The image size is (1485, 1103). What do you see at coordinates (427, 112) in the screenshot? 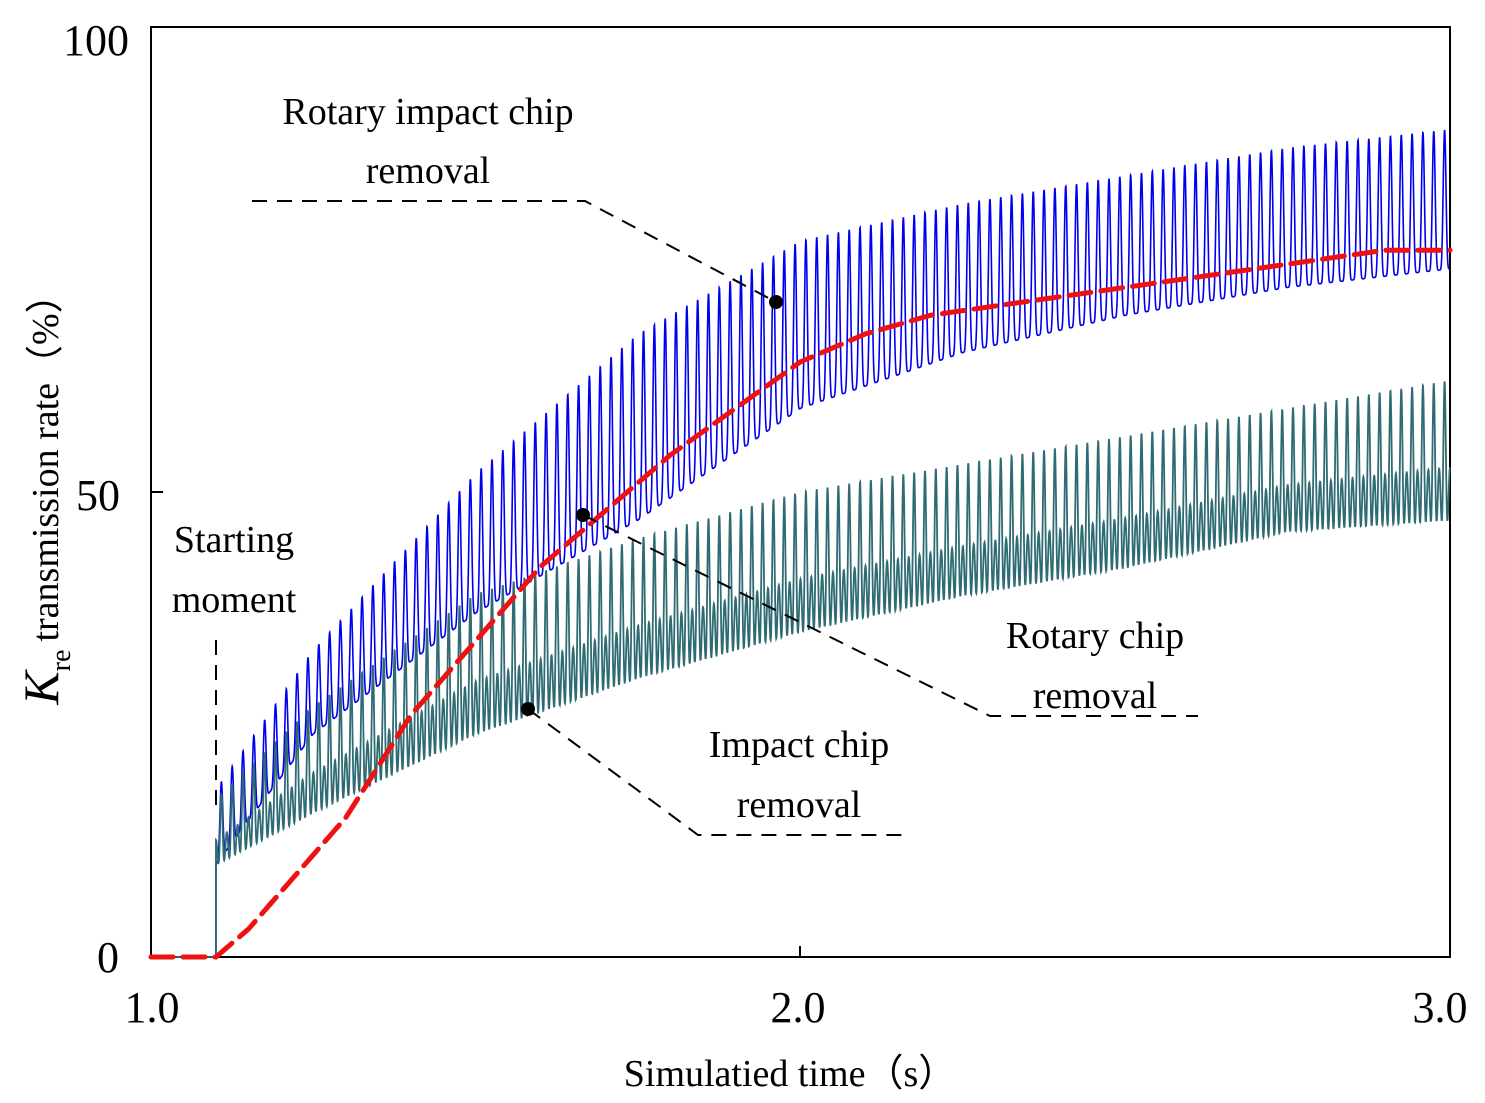
I see `annotation-rotary-impact-line1: Rotary impact chip` at bounding box center [427, 112].